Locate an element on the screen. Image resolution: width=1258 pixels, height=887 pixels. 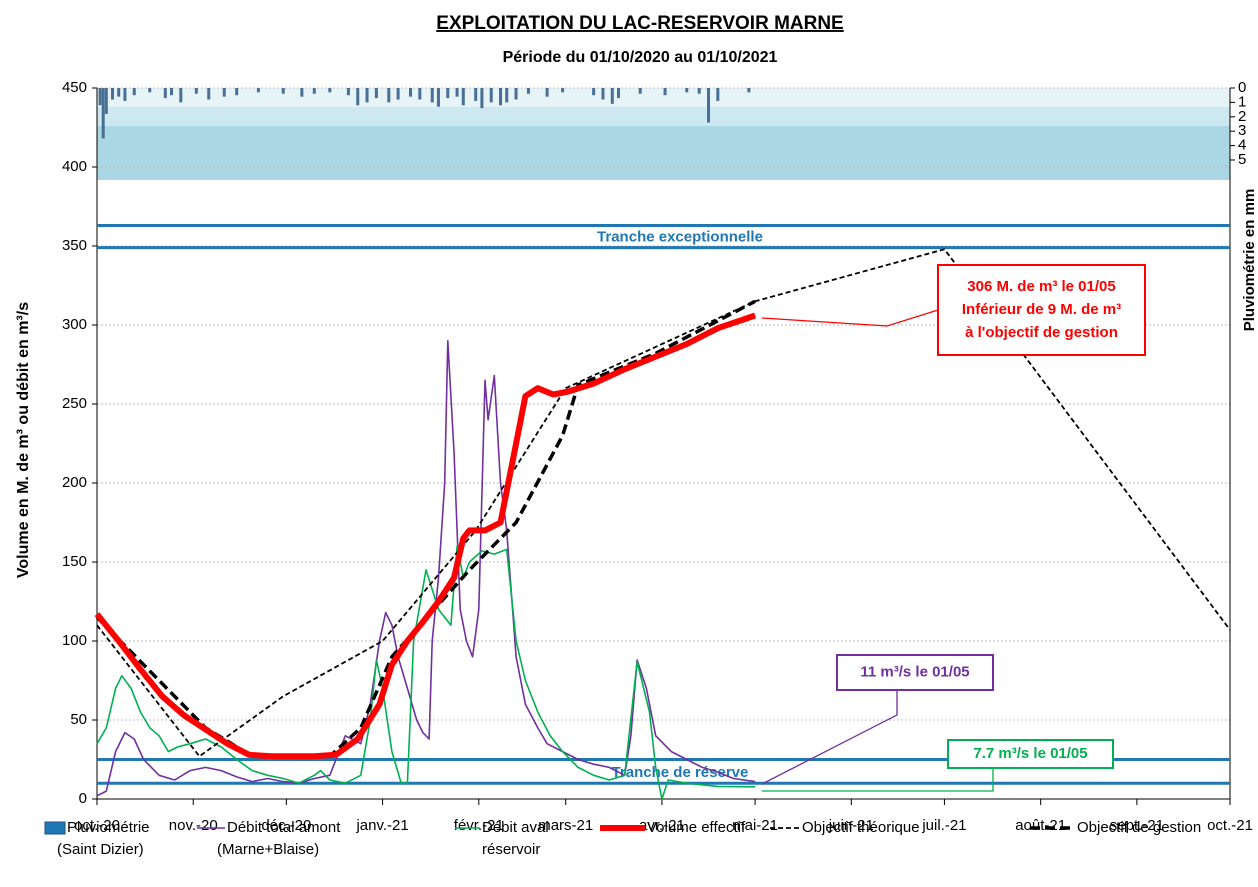
legend-label: Volume effectif is located at coordinates (696, 827).